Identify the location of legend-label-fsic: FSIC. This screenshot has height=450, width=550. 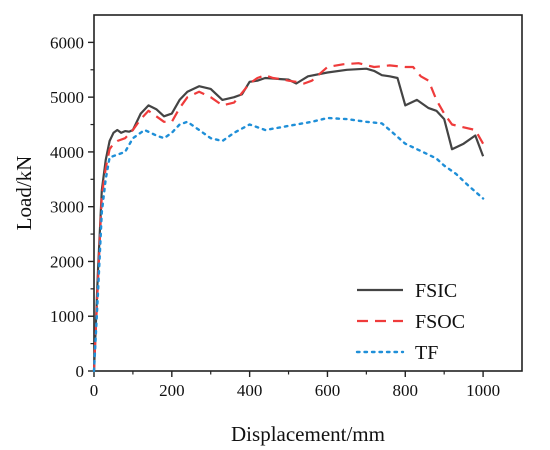
(436, 291).